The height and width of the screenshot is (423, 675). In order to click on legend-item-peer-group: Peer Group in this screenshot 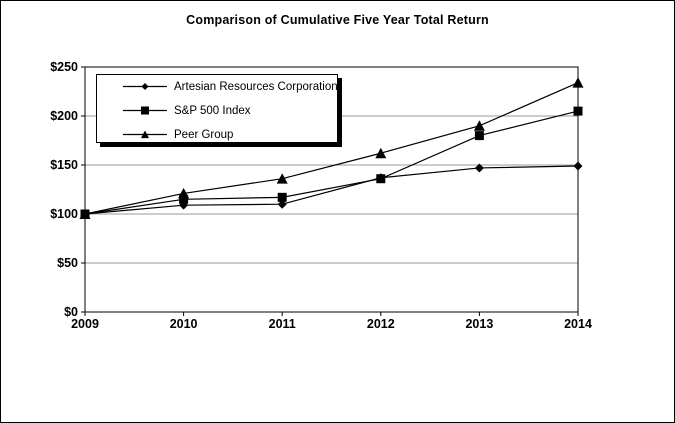, I will do `click(178, 134)`.